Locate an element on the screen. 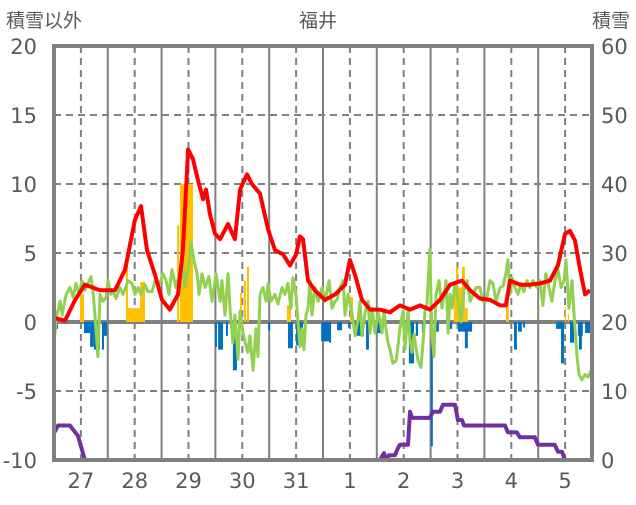 This screenshot has height=505, width=636. right-tick-label: 30 is located at coordinates (614, 254).